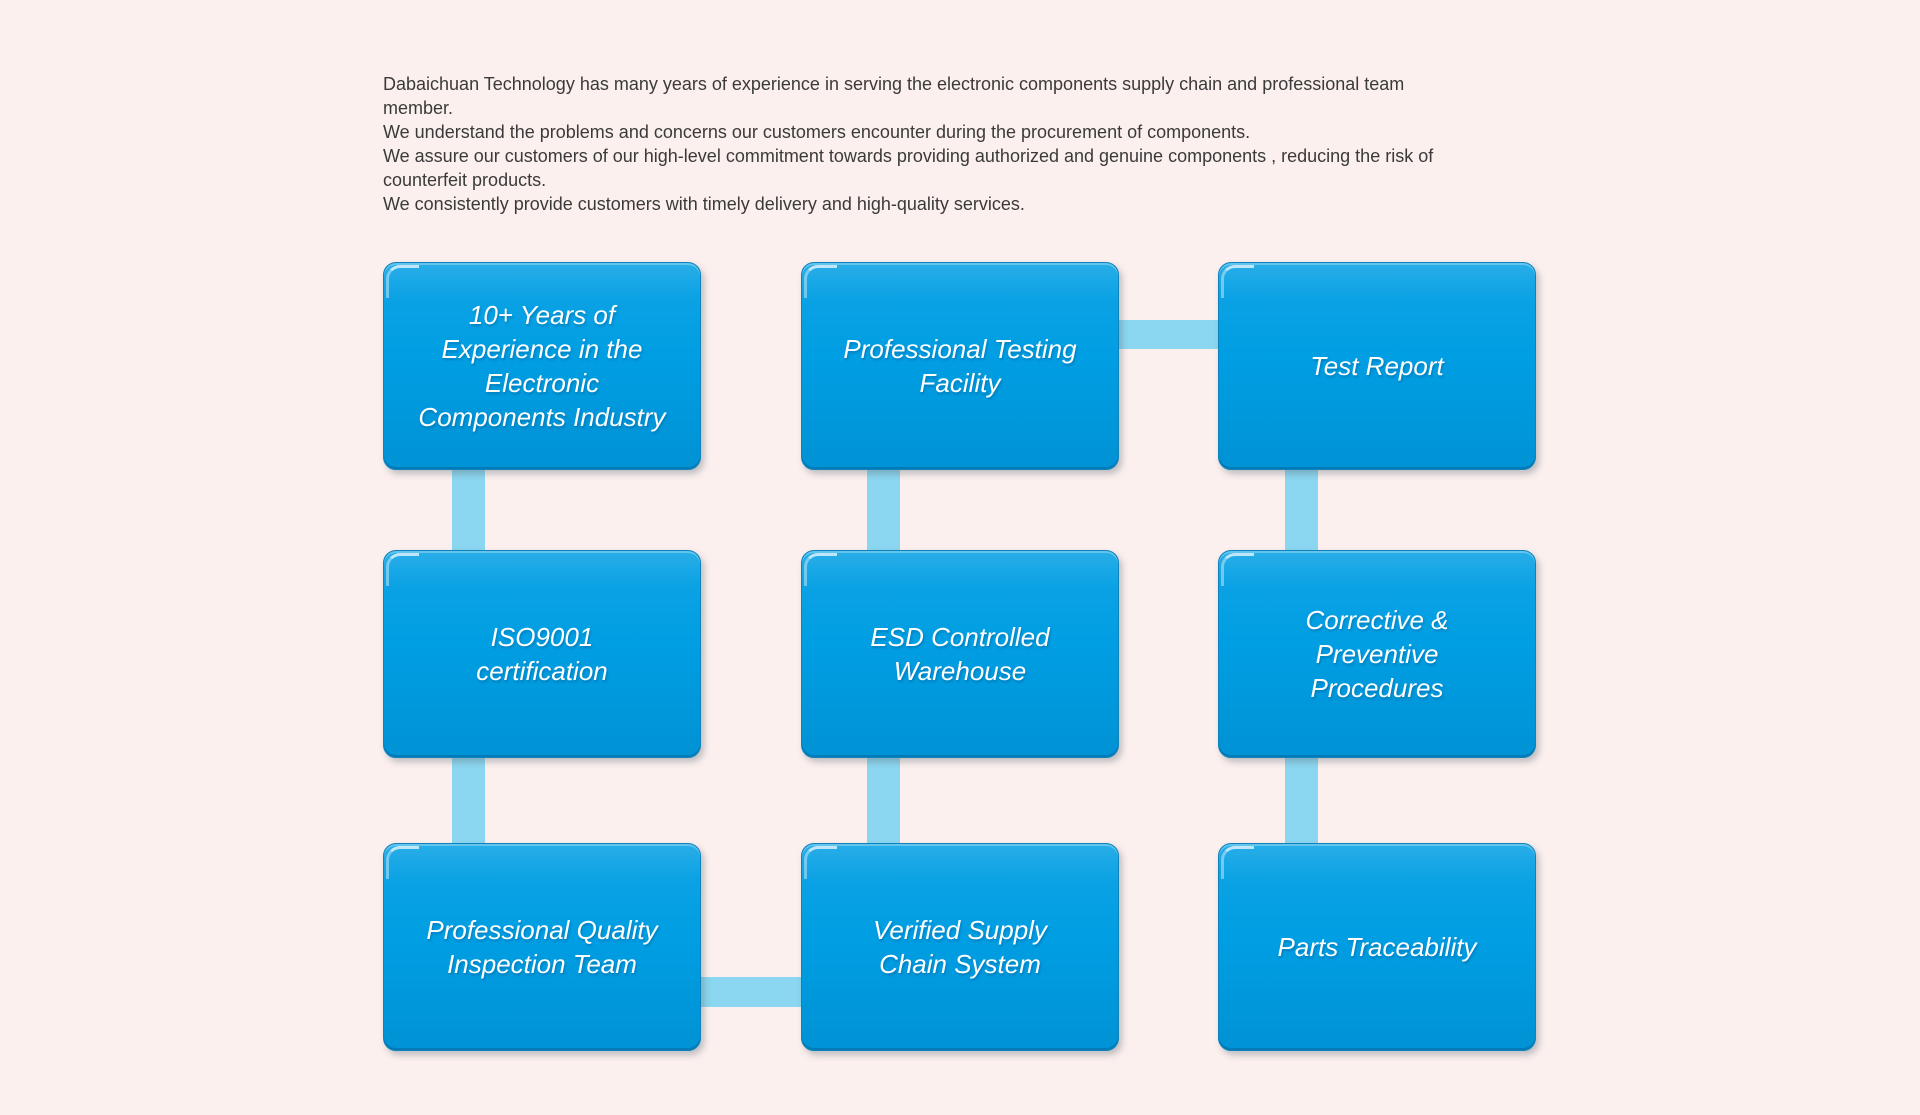 This screenshot has width=1920, height=1115. I want to click on connector-col2-top, so click(883, 510).